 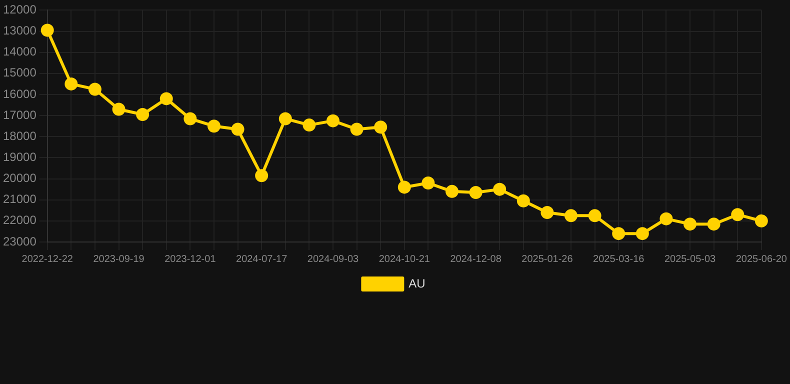 What do you see at coordinates (404, 259) in the screenshot?
I see `x-tick-label: 2024-10-21` at bounding box center [404, 259].